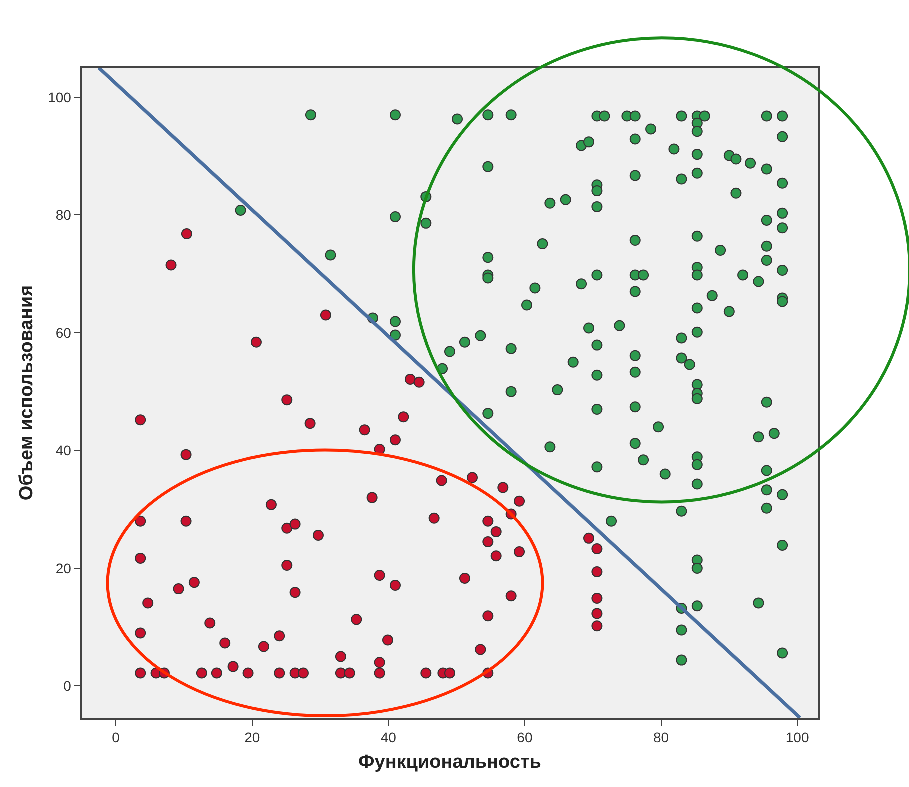 The height and width of the screenshot is (787, 909). I want to click on y-axis-title: Объем использования, so click(27, 393).